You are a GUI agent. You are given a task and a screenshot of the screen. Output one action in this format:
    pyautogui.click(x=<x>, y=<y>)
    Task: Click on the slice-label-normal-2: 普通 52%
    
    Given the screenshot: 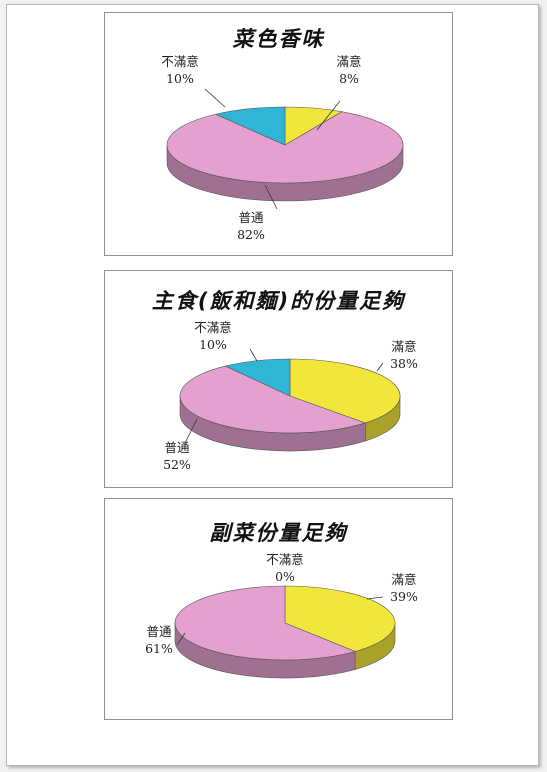 What is the action you would take?
    pyautogui.click(x=177, y=456)
    